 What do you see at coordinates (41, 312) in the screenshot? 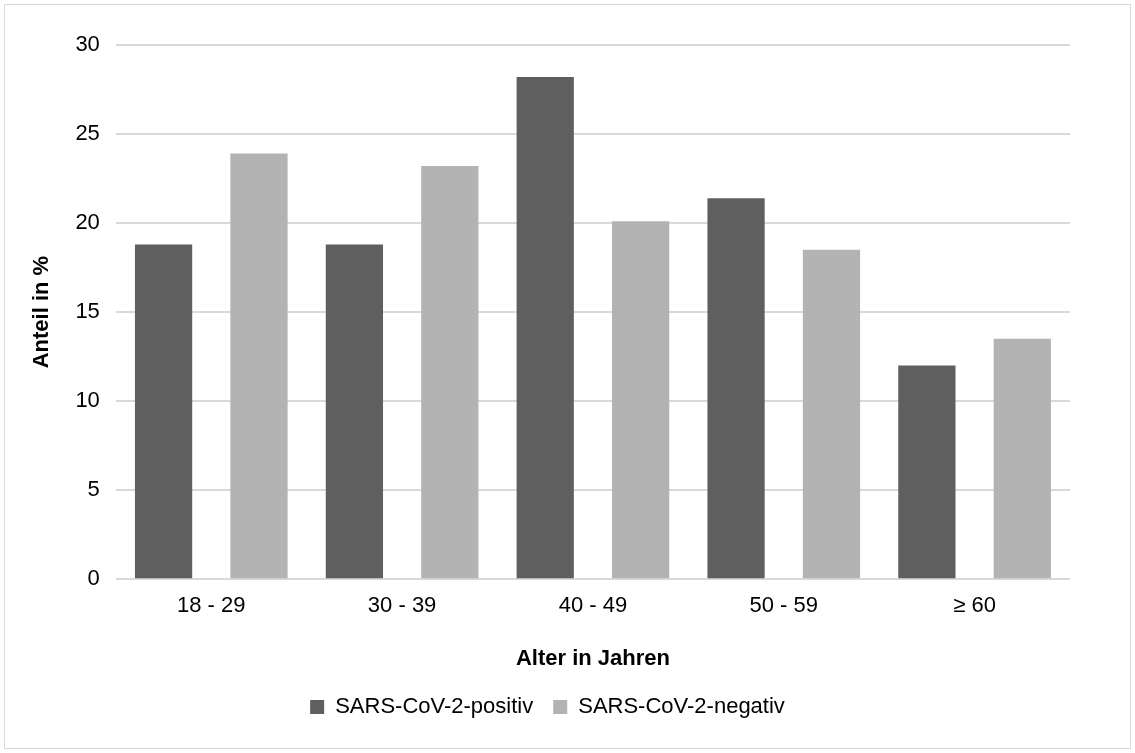
I see `y-axis-title: Anteil in %` at bounding box center [41, 312].